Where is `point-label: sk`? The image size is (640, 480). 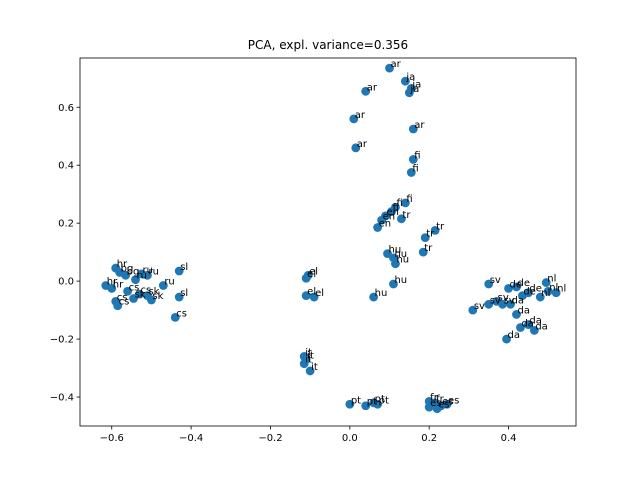
point-label: sk is located at coordinates (153, 292).